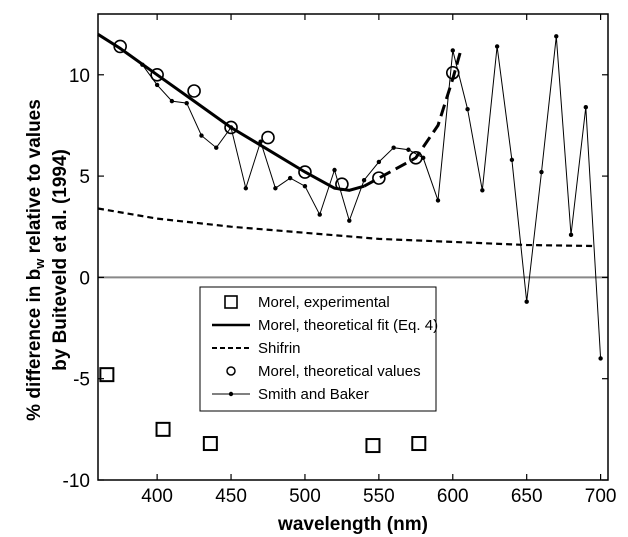 Image resolution: width=628 pixels, height=537 pixels. What do you see at coordinates (81, 380) in the screenshot?
I see `y-tick-label: -5` at bounding box center [81, 380].